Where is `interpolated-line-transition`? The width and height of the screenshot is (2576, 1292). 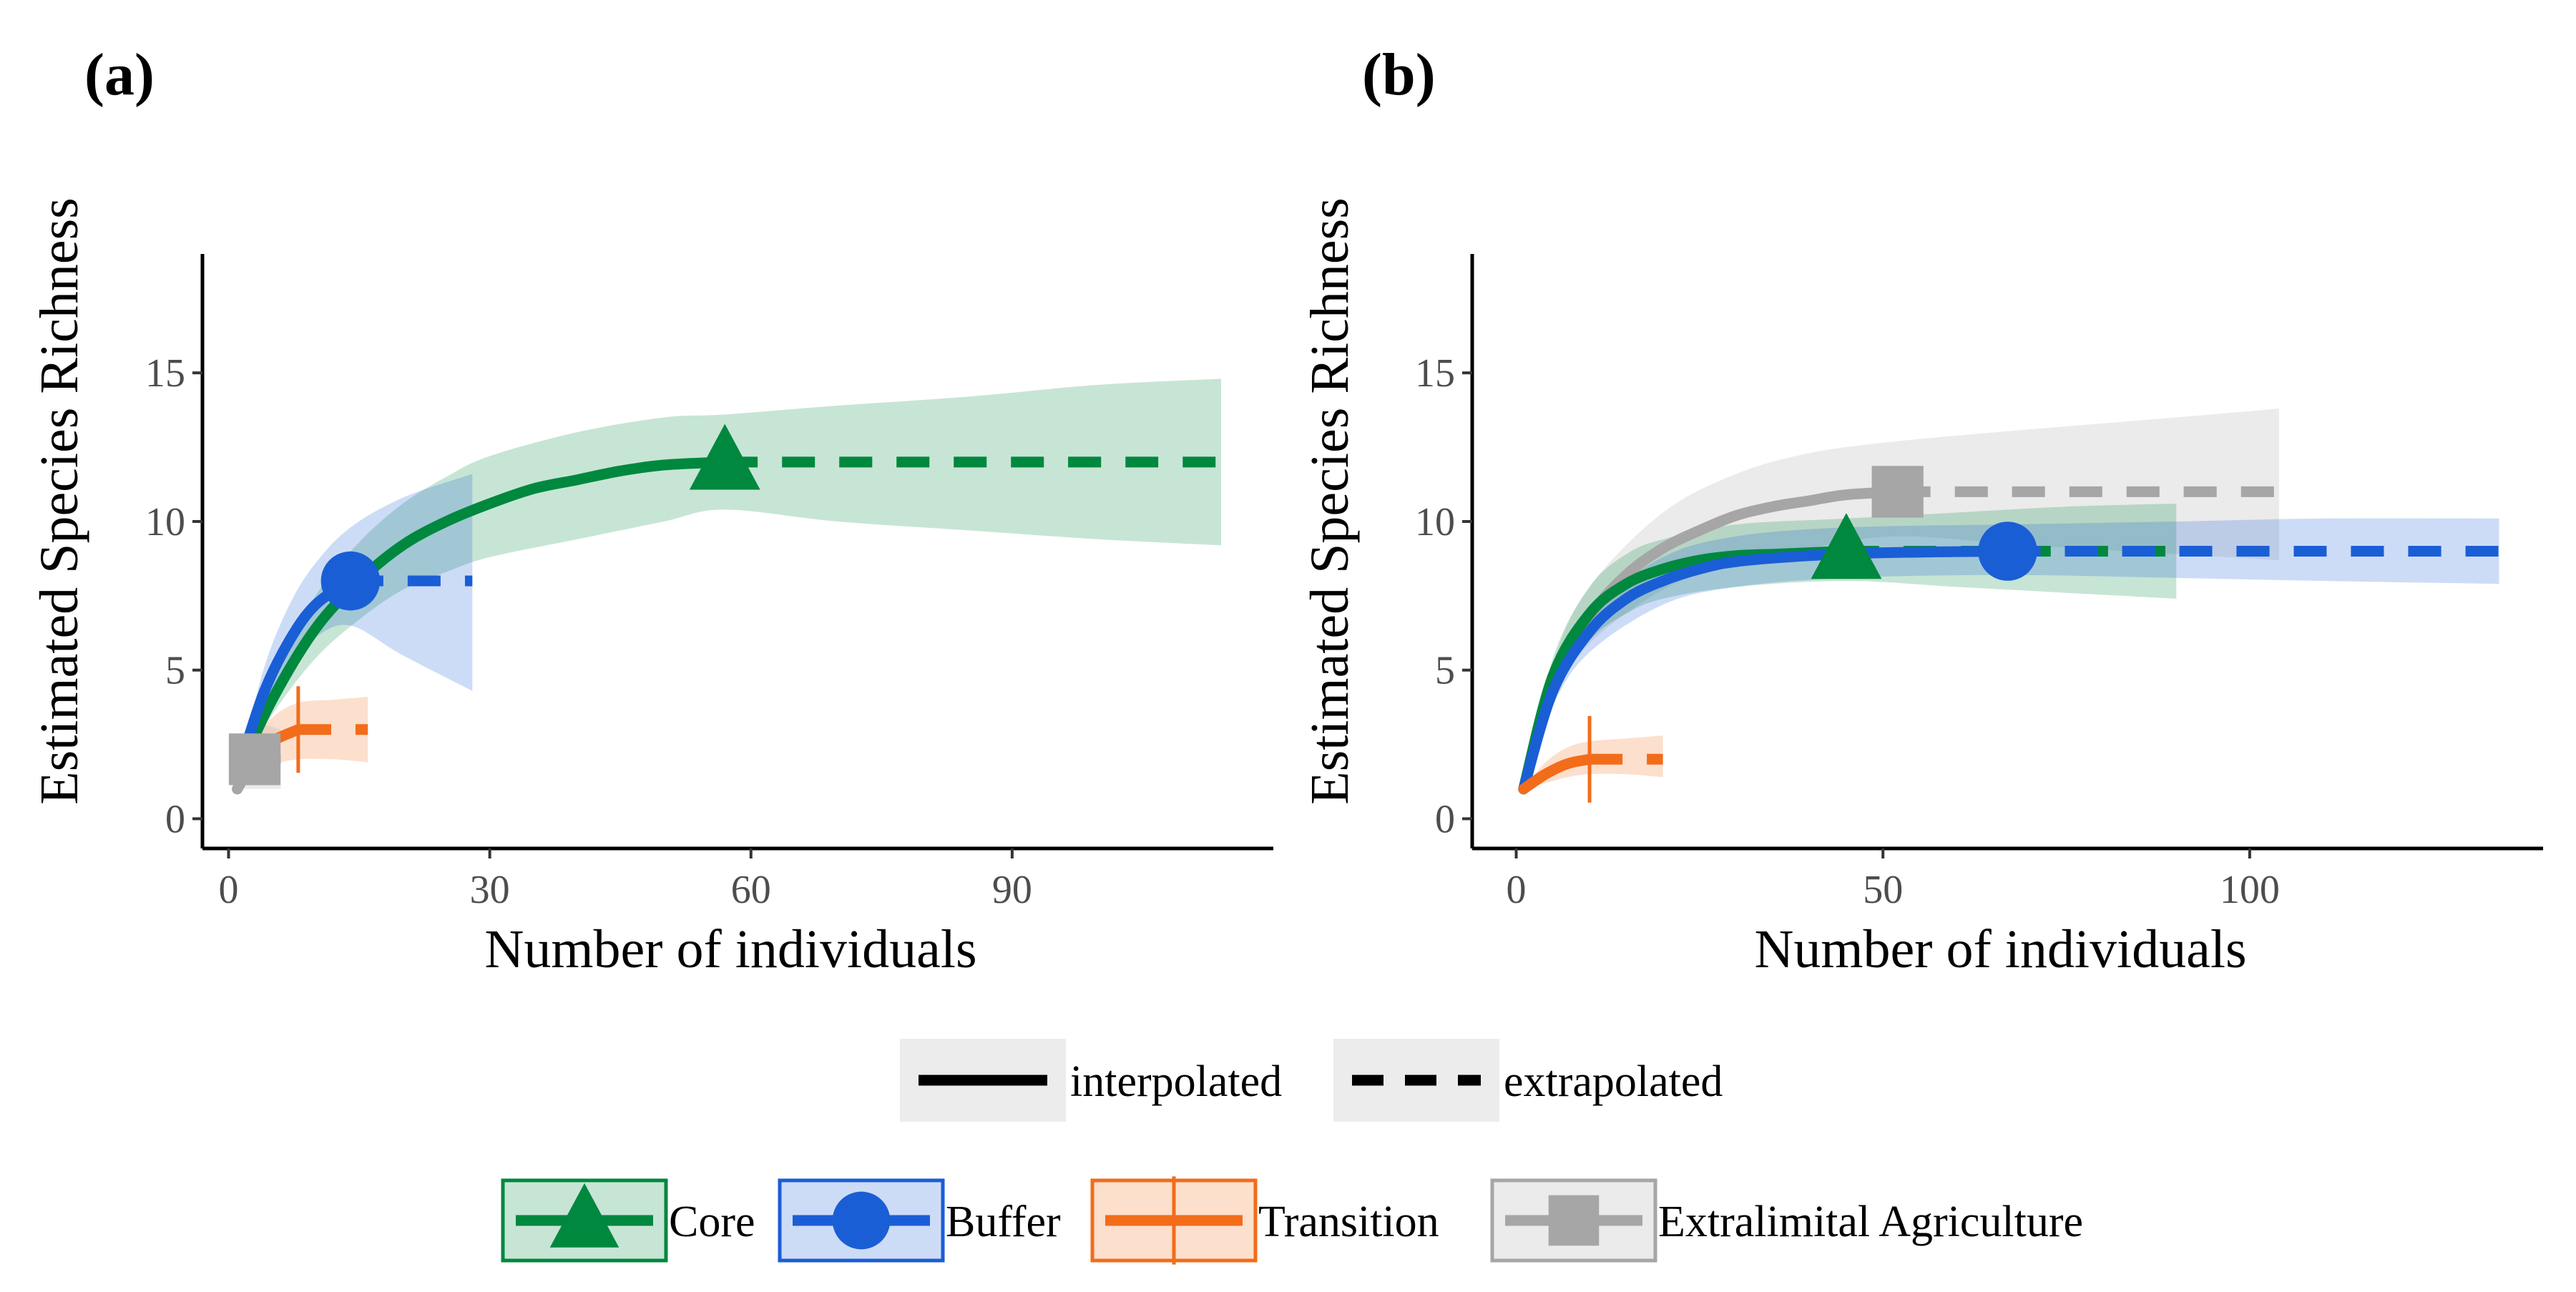
interpolated-line-transition is located at coordinates (1556, 774).